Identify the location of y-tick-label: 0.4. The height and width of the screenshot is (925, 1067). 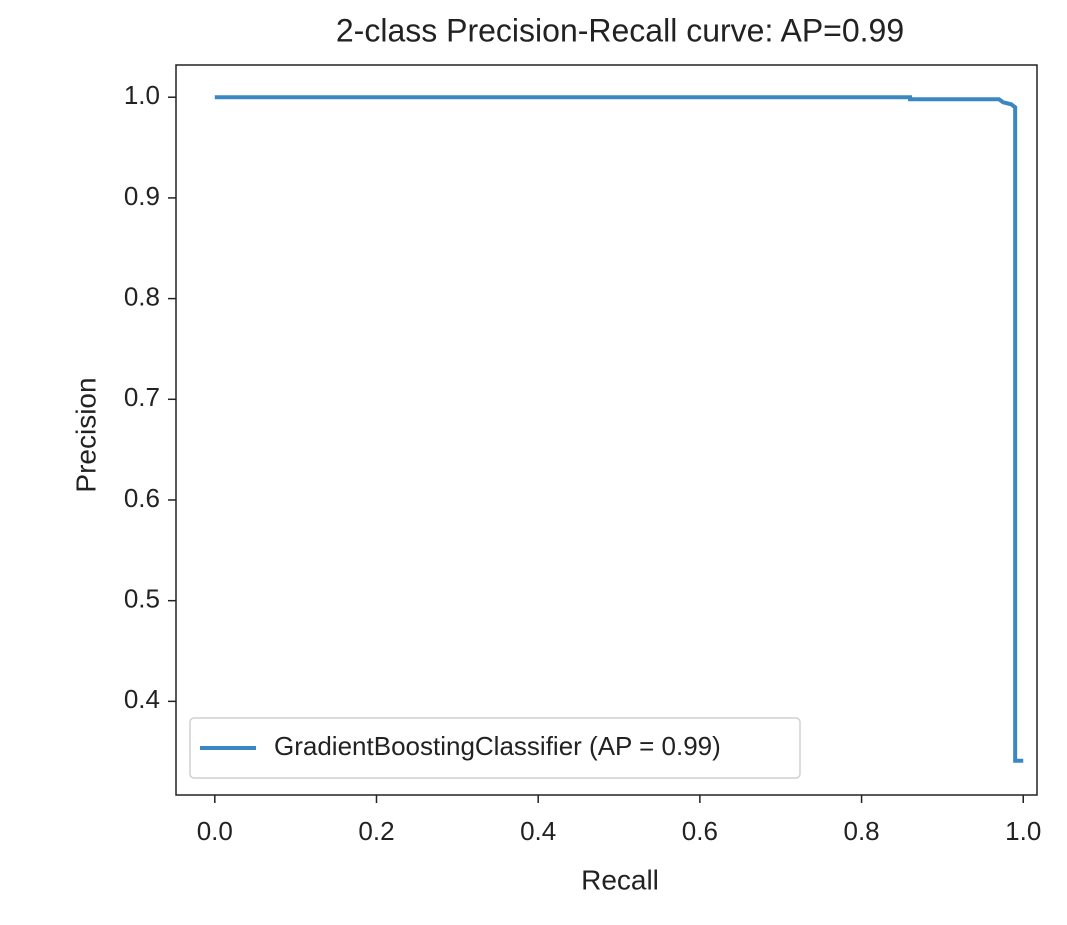
(142, 699).